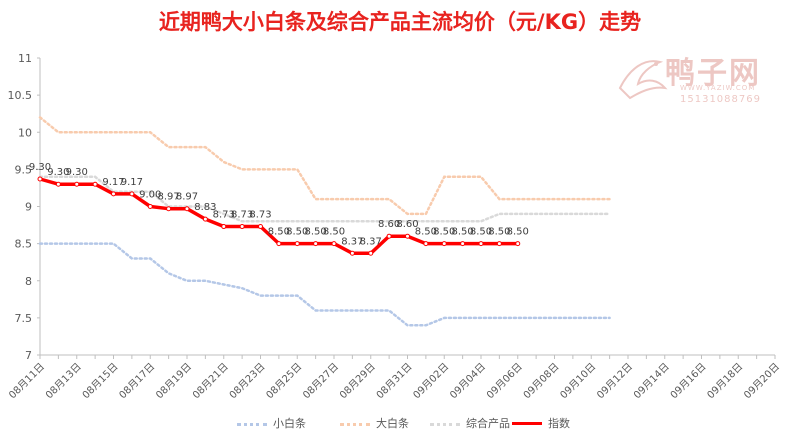 The image size is (800, 442). Describe the element at coordinates (24, 244) in the screenshot. I see `y-tick-label: 8.5` at that location.